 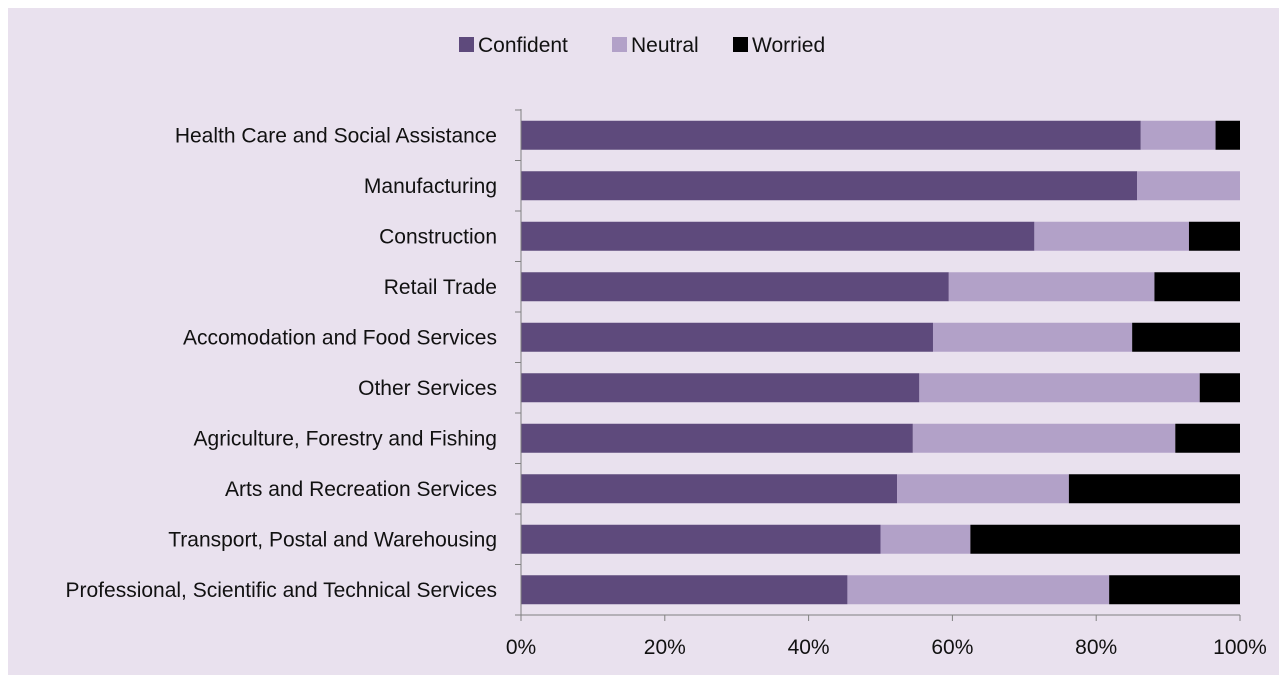 I want to click on category-label: Accomodation and Food Services, so click(x=340, y=337).